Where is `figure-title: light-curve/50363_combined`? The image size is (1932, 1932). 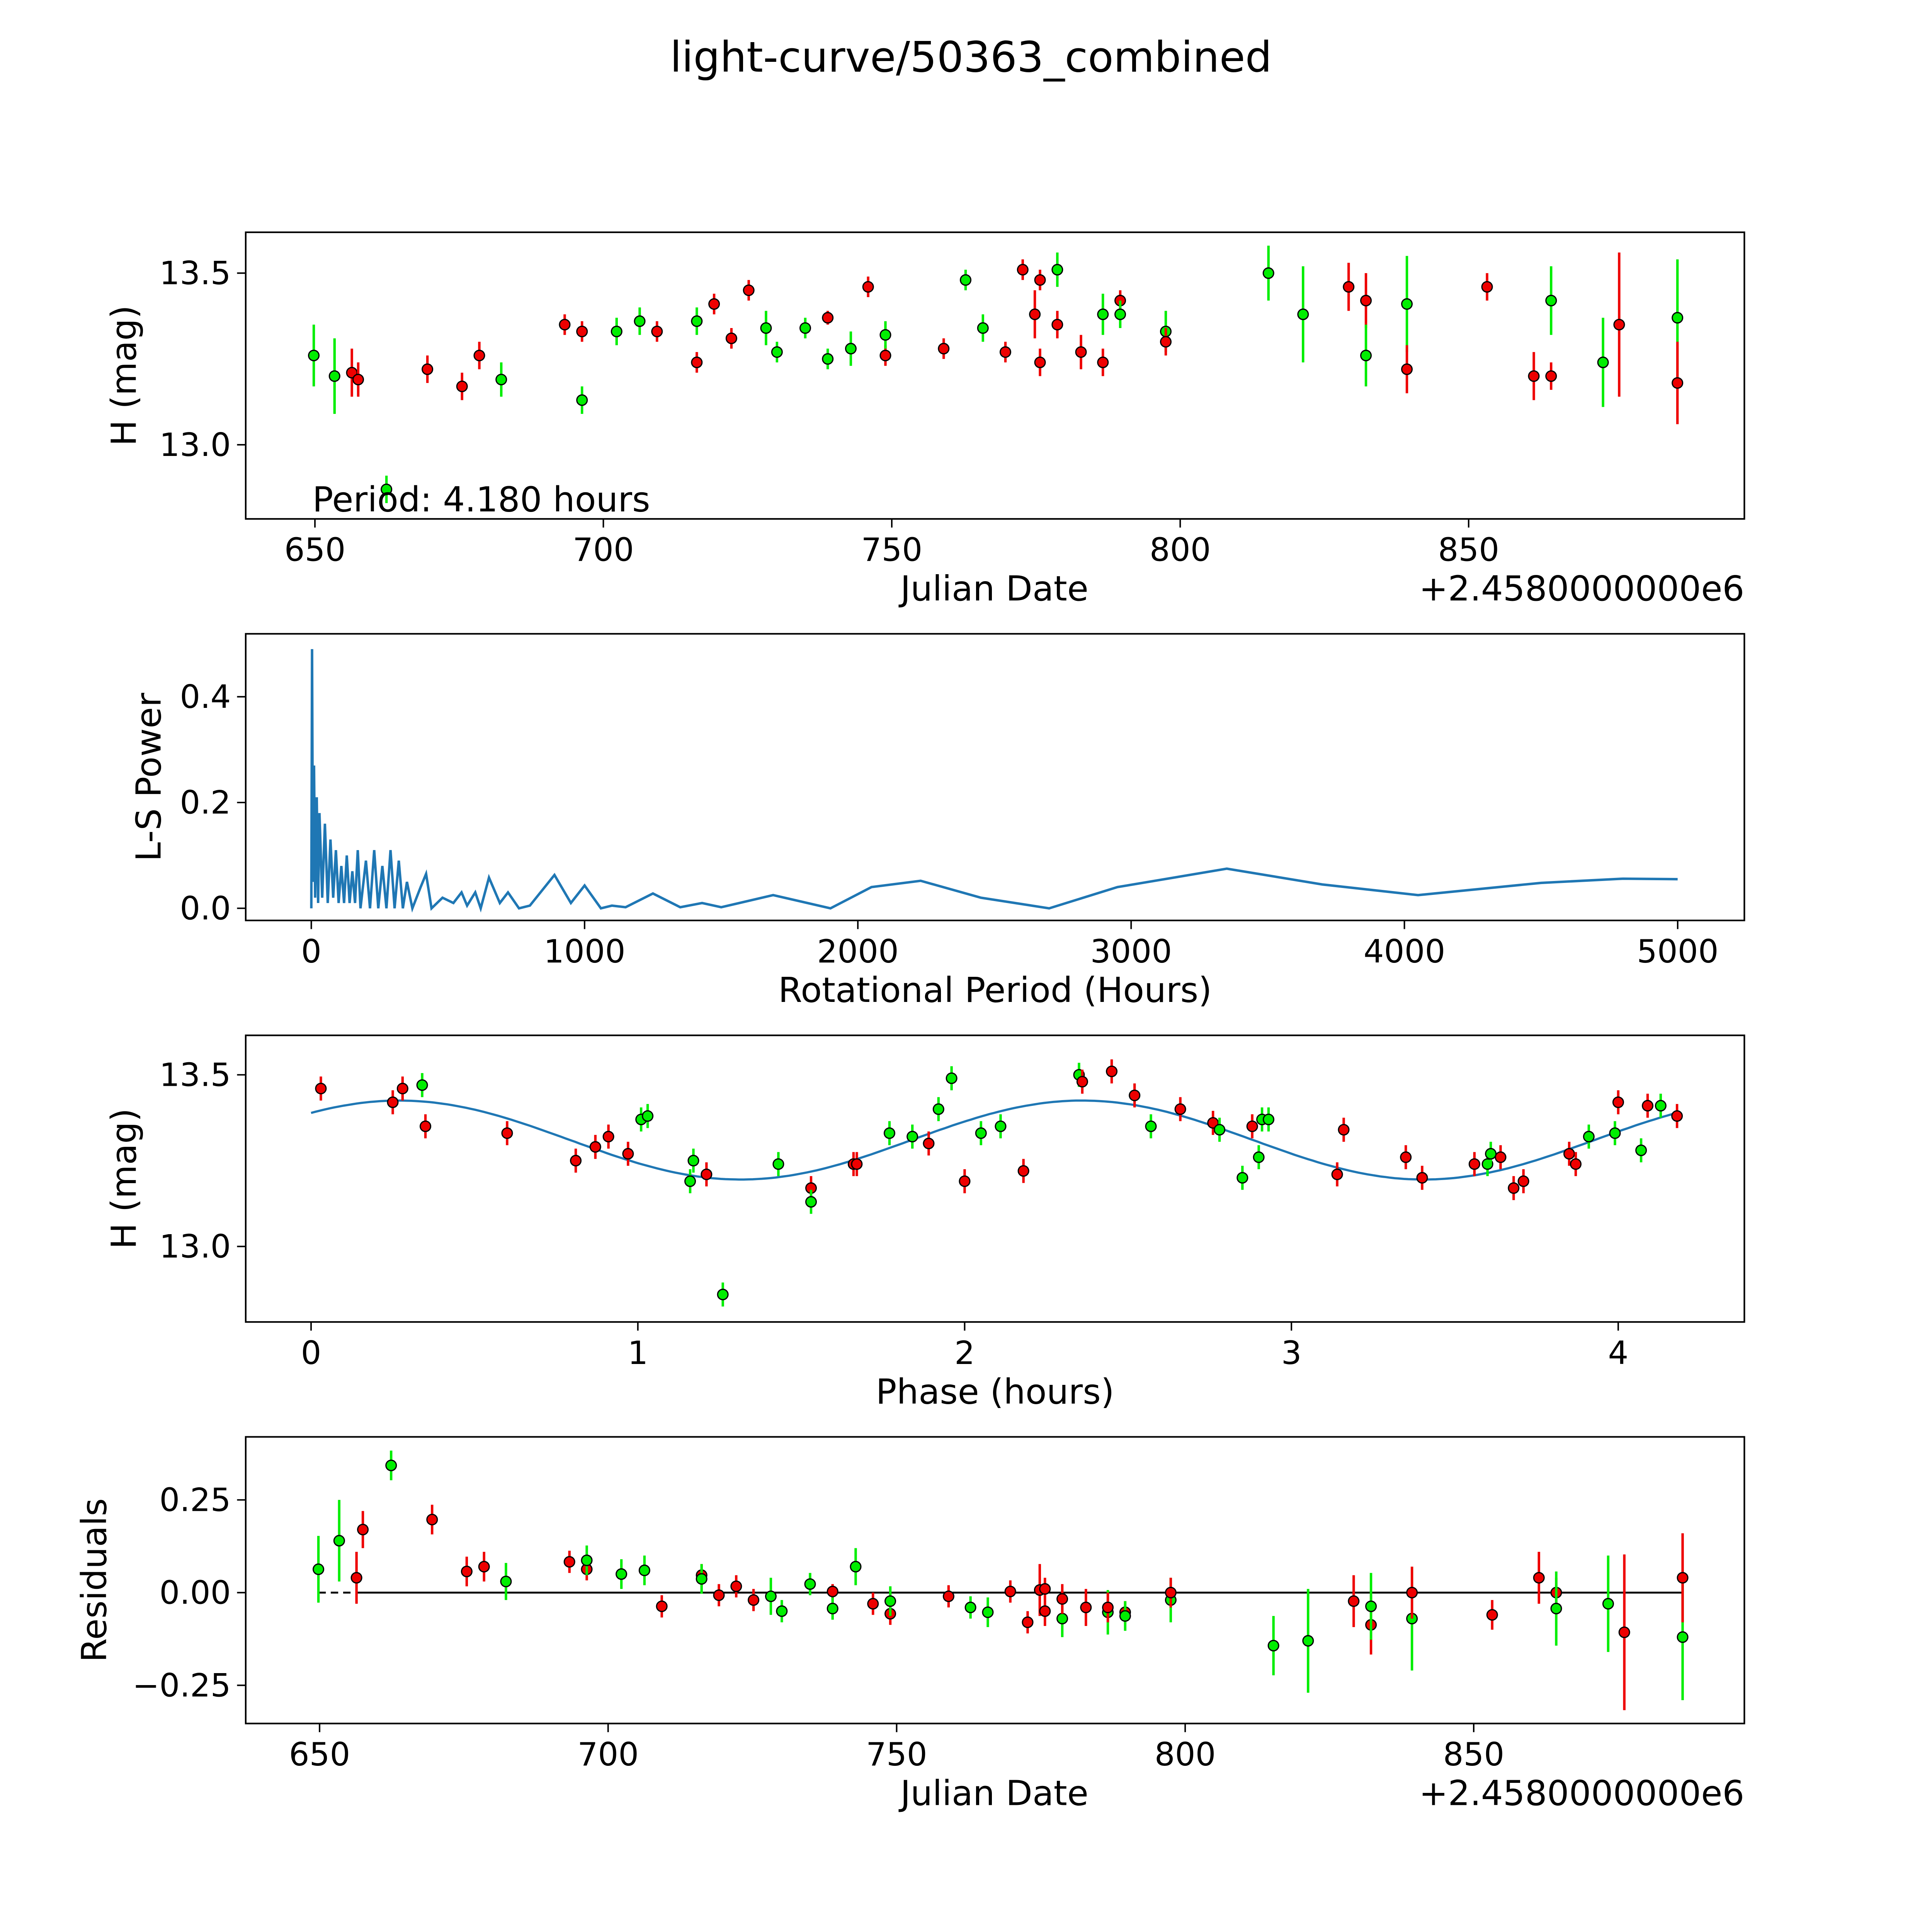 figure-title: light-curve/50363_combined is located at coordinates (971, 57).